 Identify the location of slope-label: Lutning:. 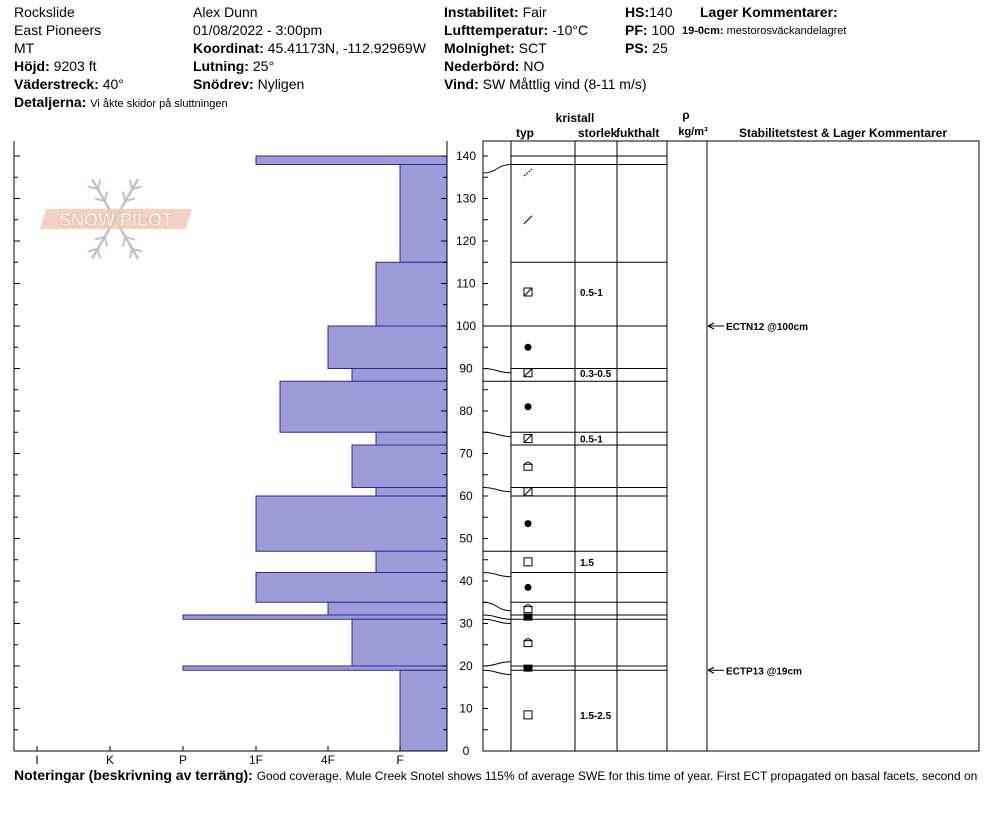
(221, 66).